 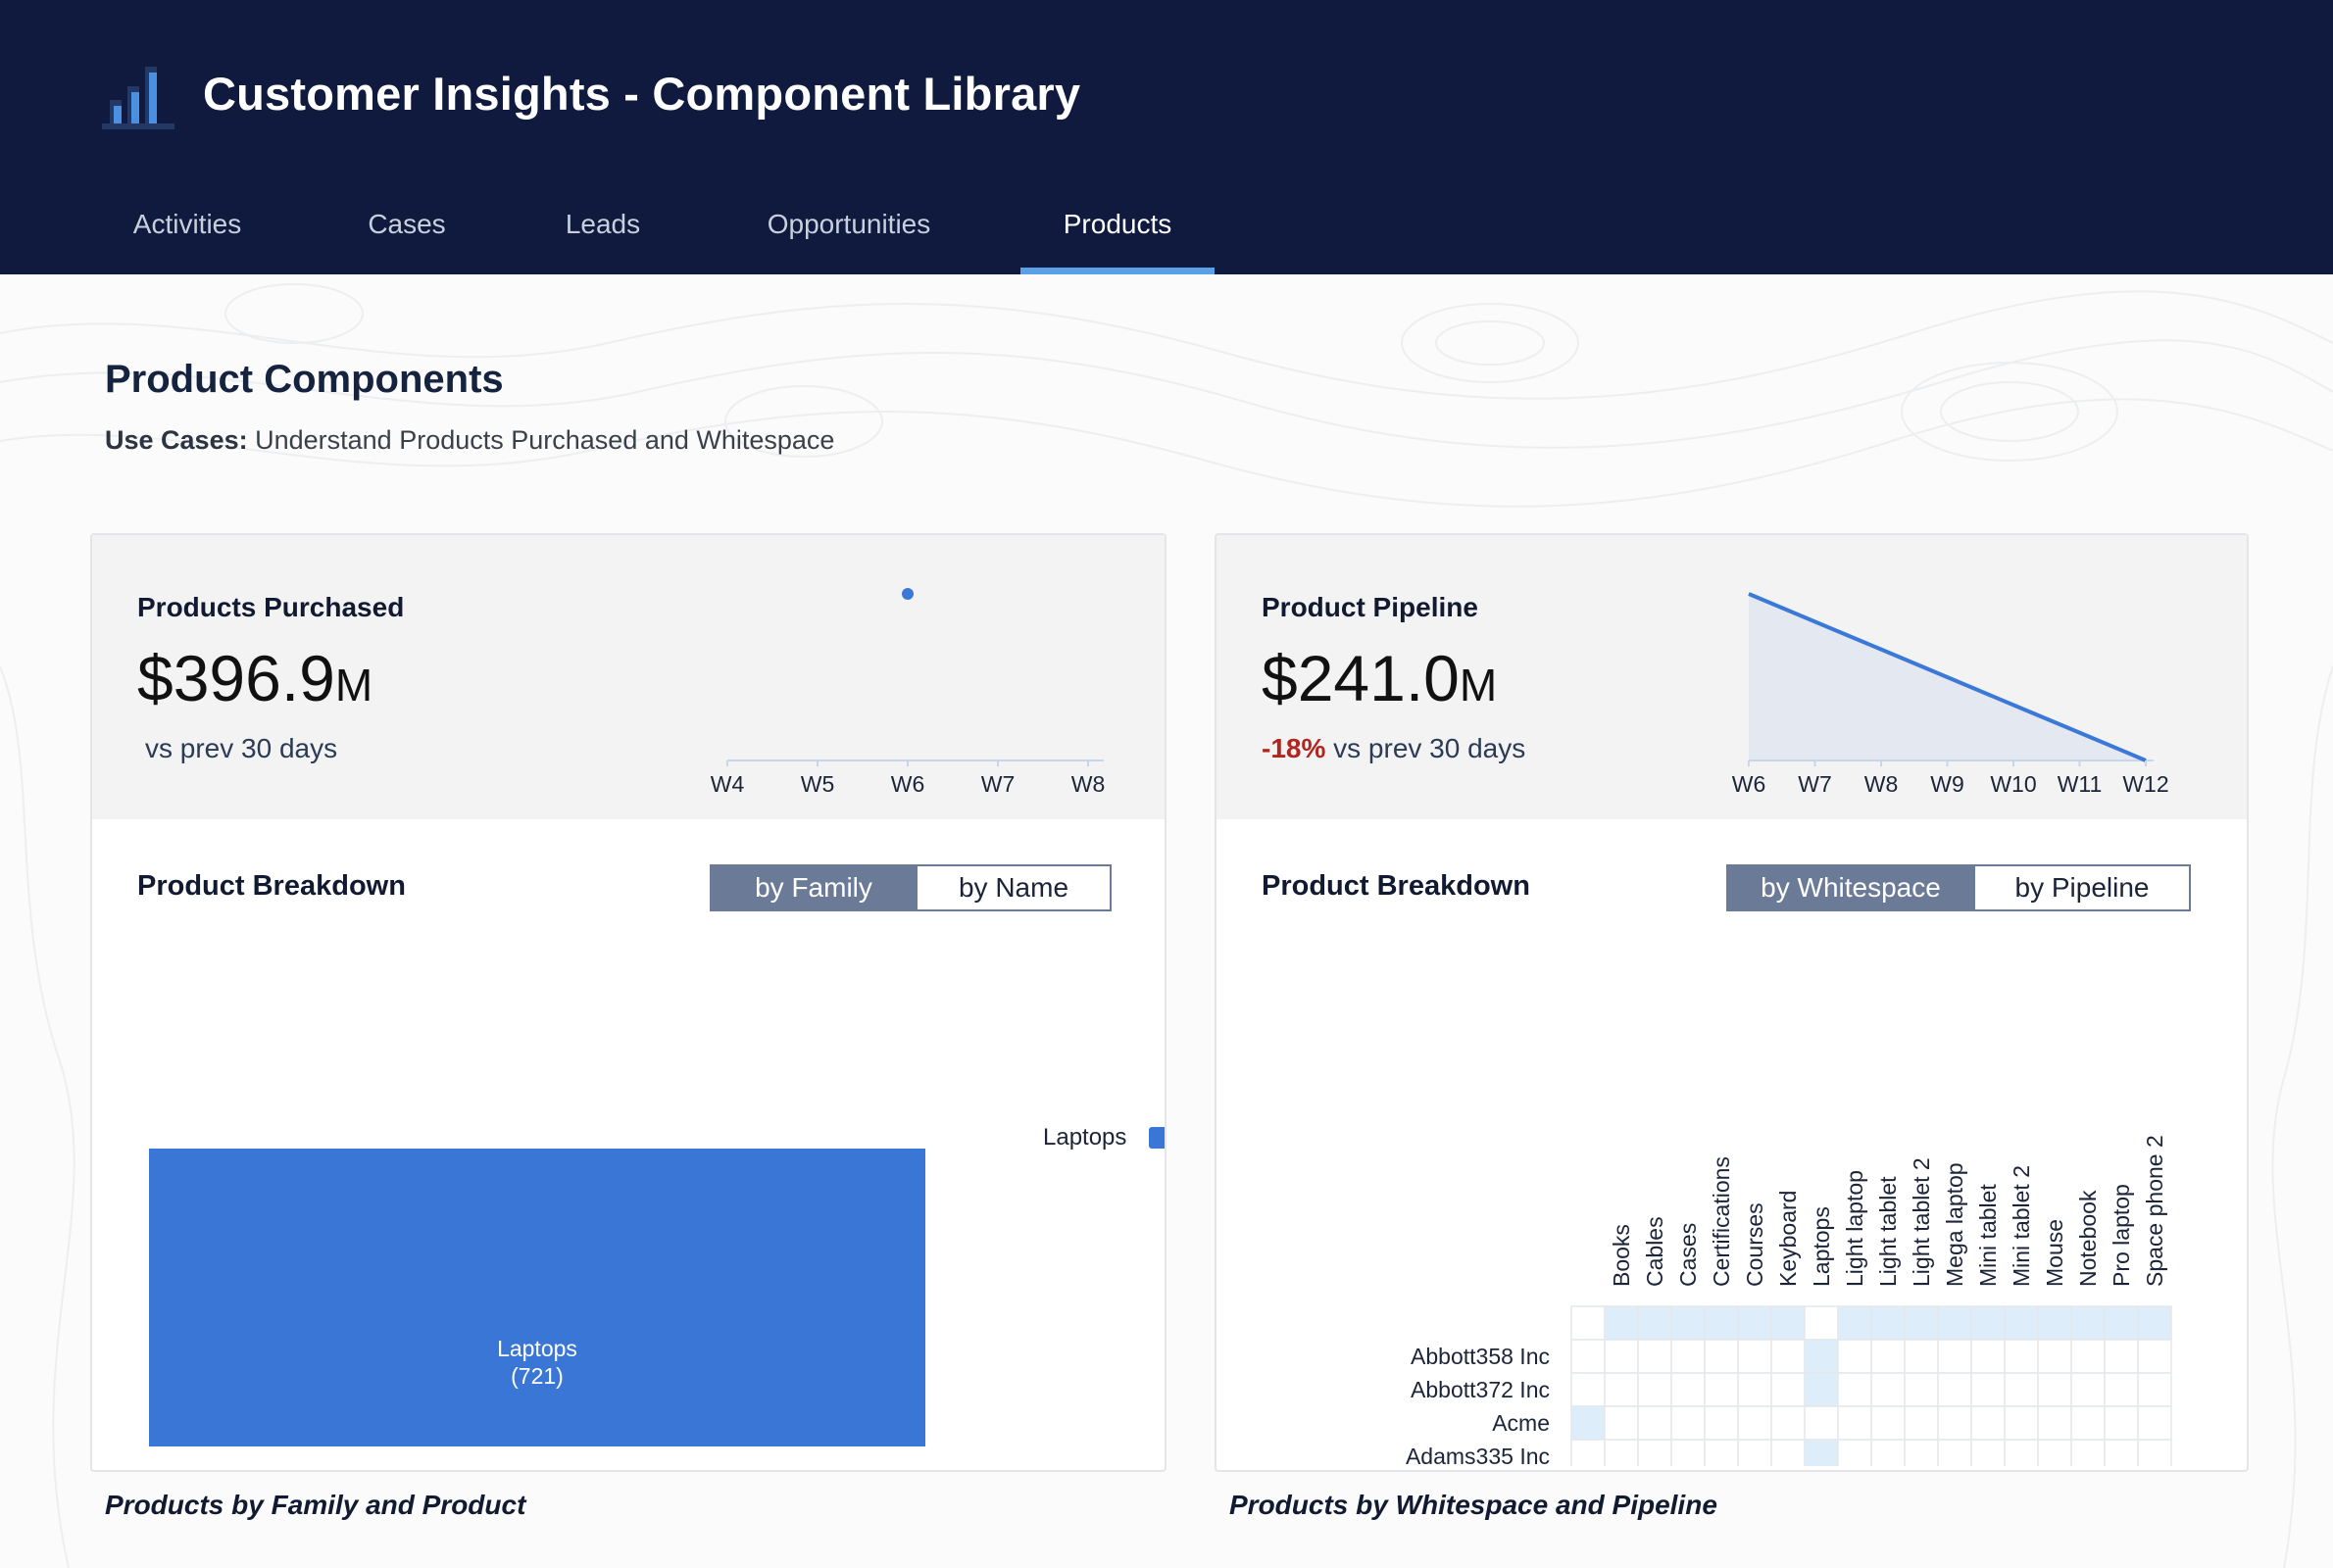 What do you see at coordinates (1013, 887) in the screenshot?
I see `by-name-button: by Name` at bounding box center [1013, 887].